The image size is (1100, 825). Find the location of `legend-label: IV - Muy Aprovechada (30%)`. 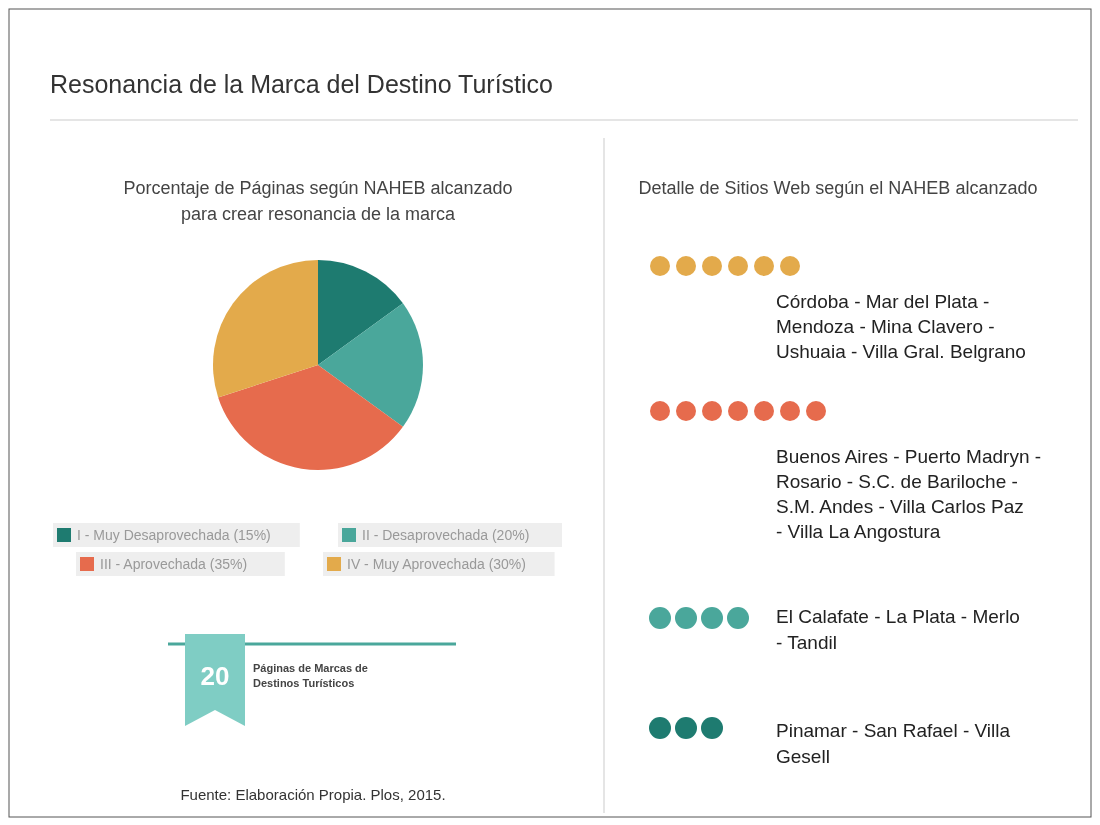

legend-label: IV - Muy Aprovechada (30%) is located at coordinates (436, 564).